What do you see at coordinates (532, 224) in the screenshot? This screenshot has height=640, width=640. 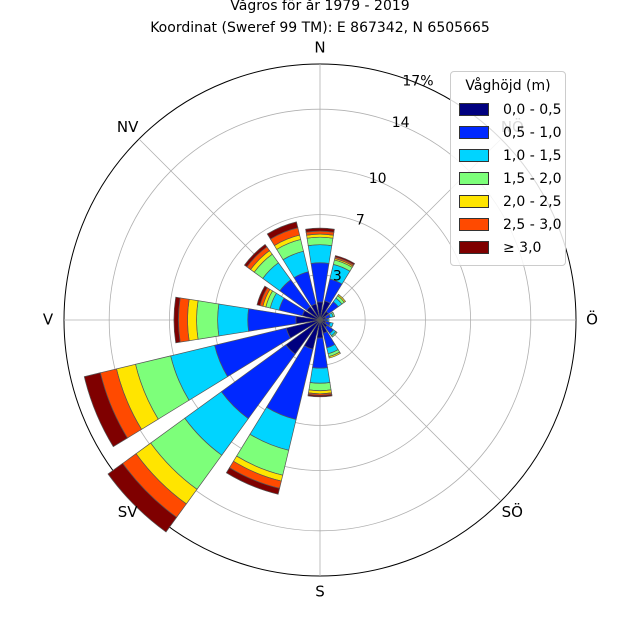 I see `legend-label: 2,5 - 3,0` at bounding box center [532, 224].